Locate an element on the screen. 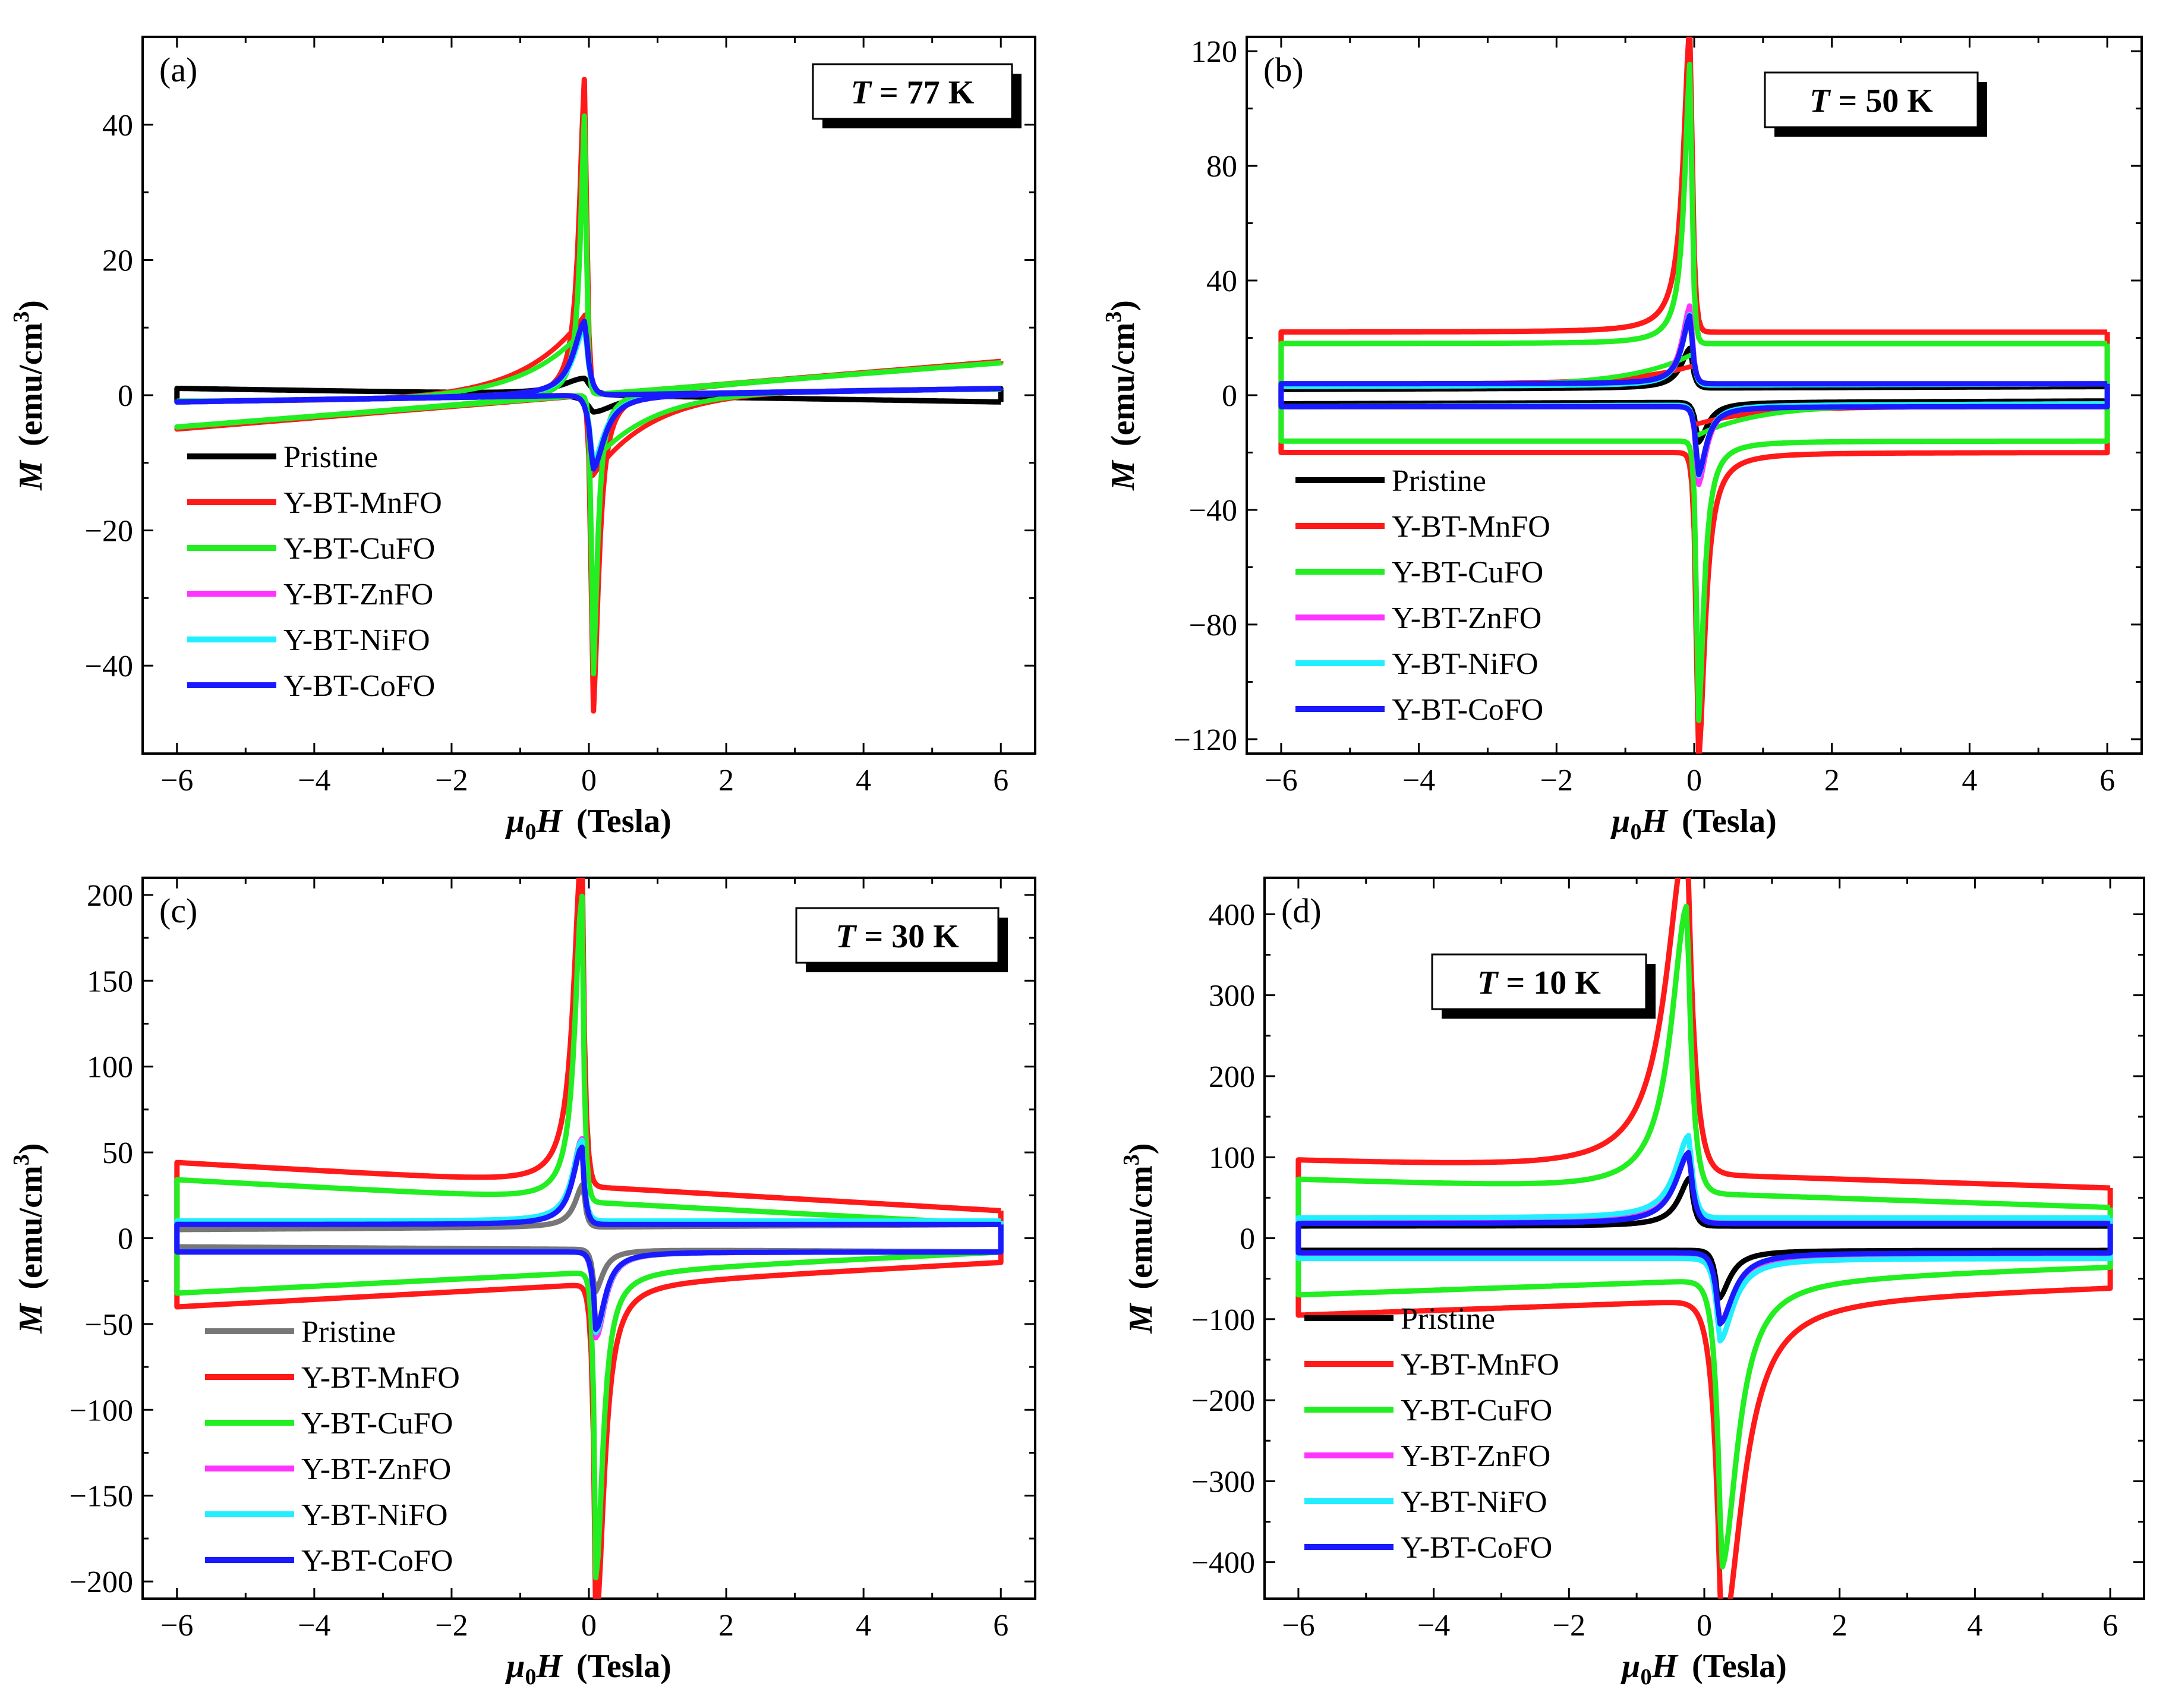 The width and height of the screenshot is (2169, 1708). temperature-label: T = 30 K is located at coordinates (897, 936).